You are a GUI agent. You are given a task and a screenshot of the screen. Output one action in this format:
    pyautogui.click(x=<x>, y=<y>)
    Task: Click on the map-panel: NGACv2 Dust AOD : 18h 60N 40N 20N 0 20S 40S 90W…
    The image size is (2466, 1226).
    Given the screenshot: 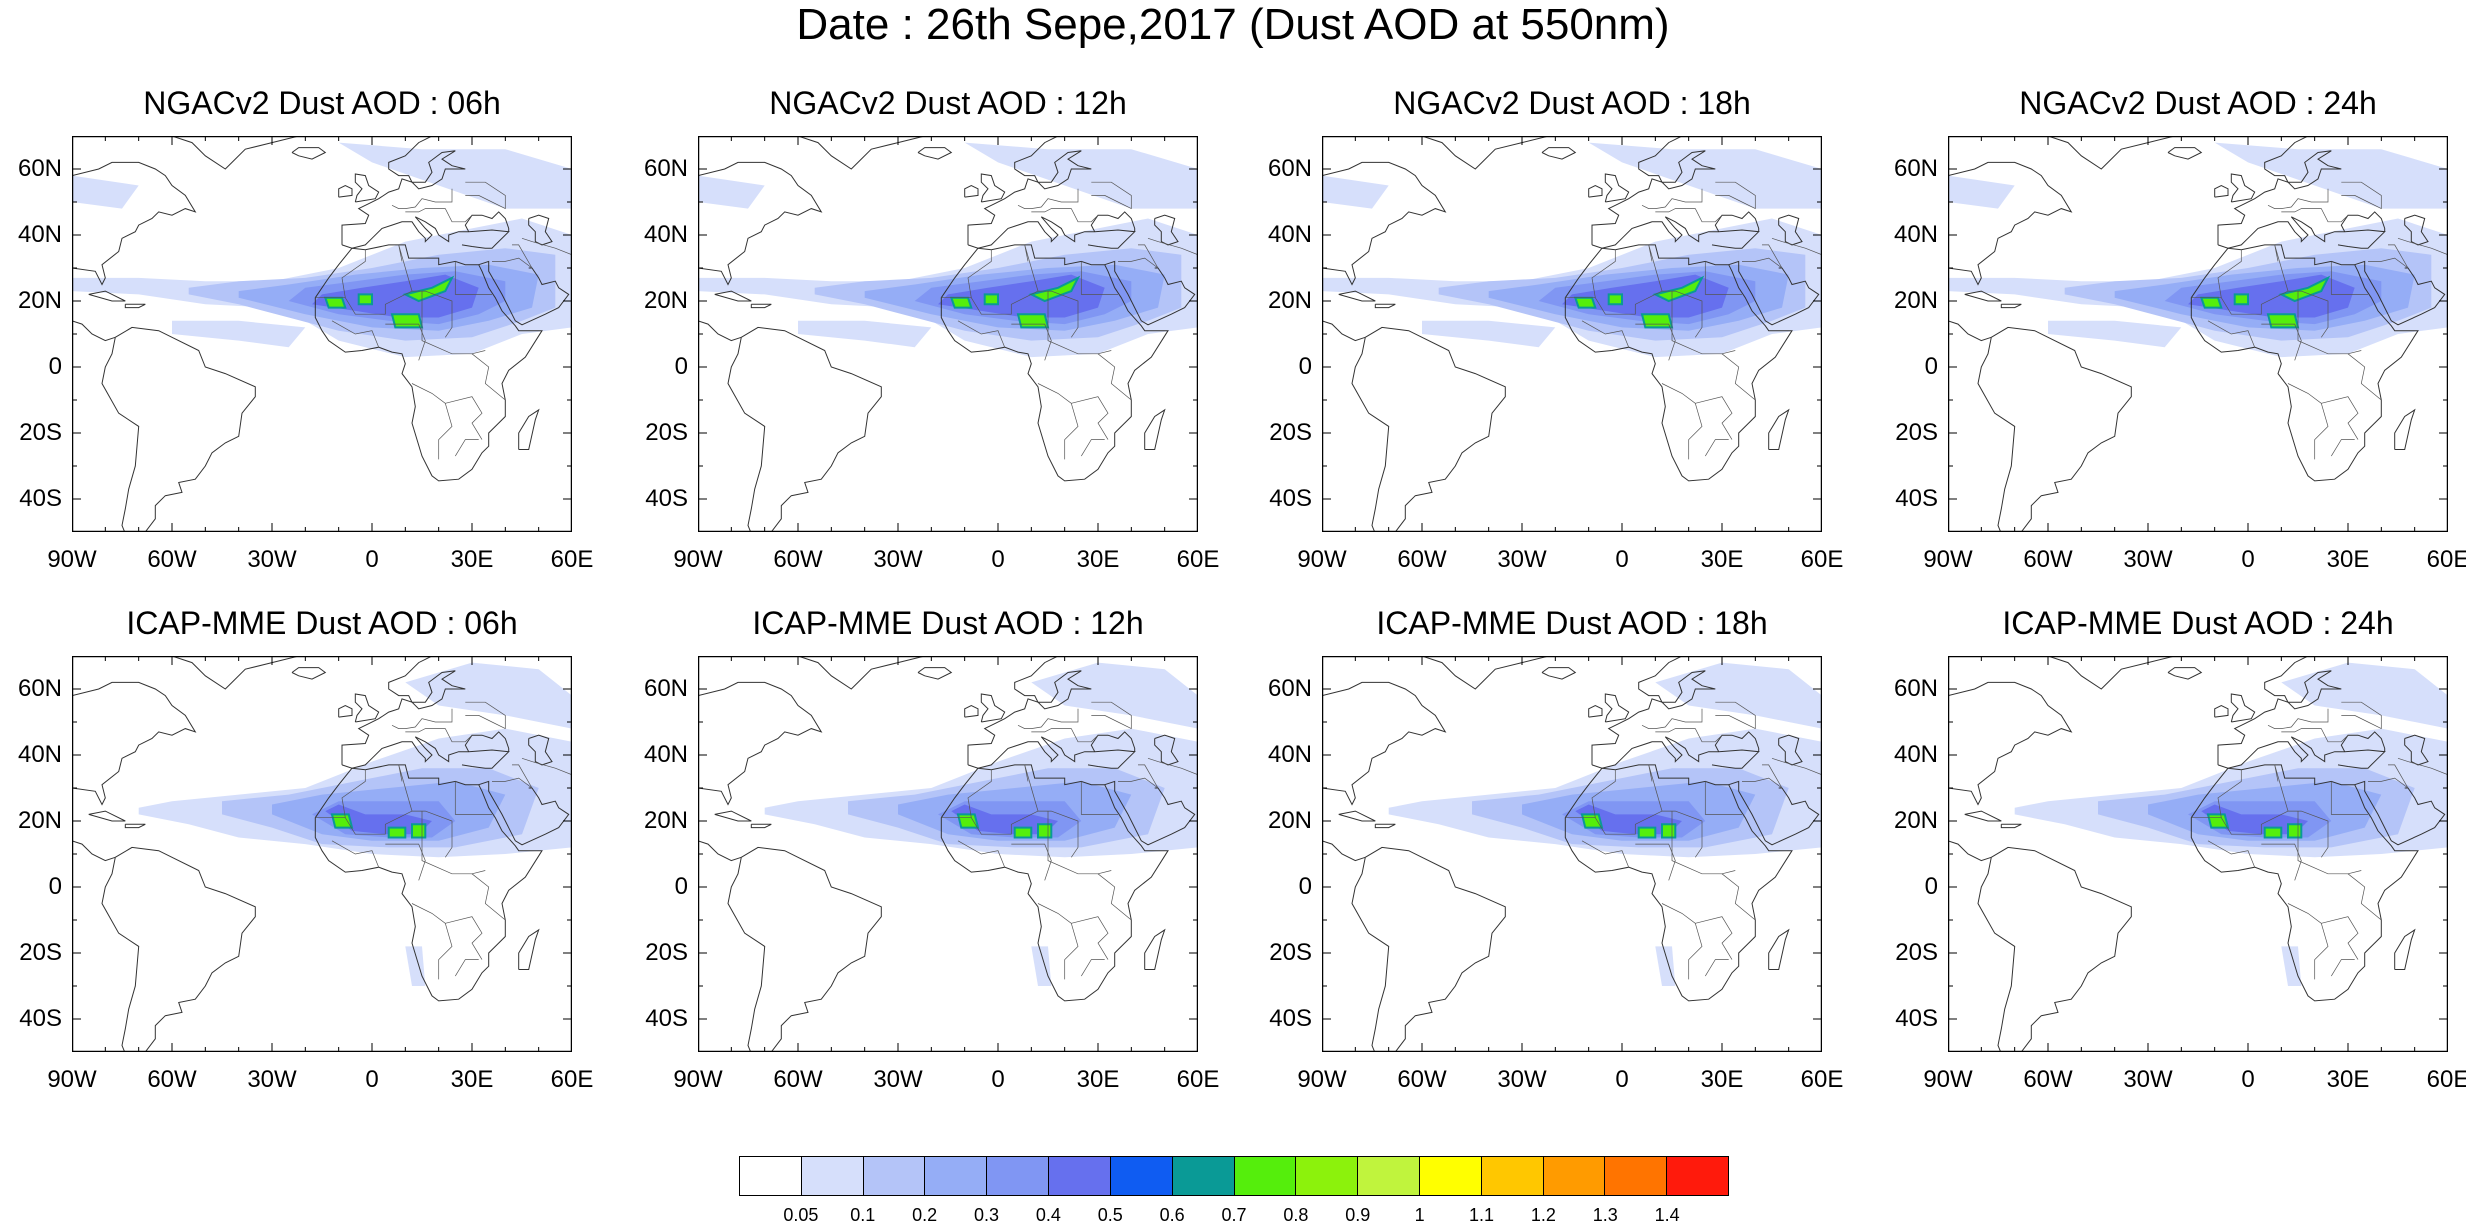 What is the action you would take?
    pyautogui.click(x=1555, y=329)
    